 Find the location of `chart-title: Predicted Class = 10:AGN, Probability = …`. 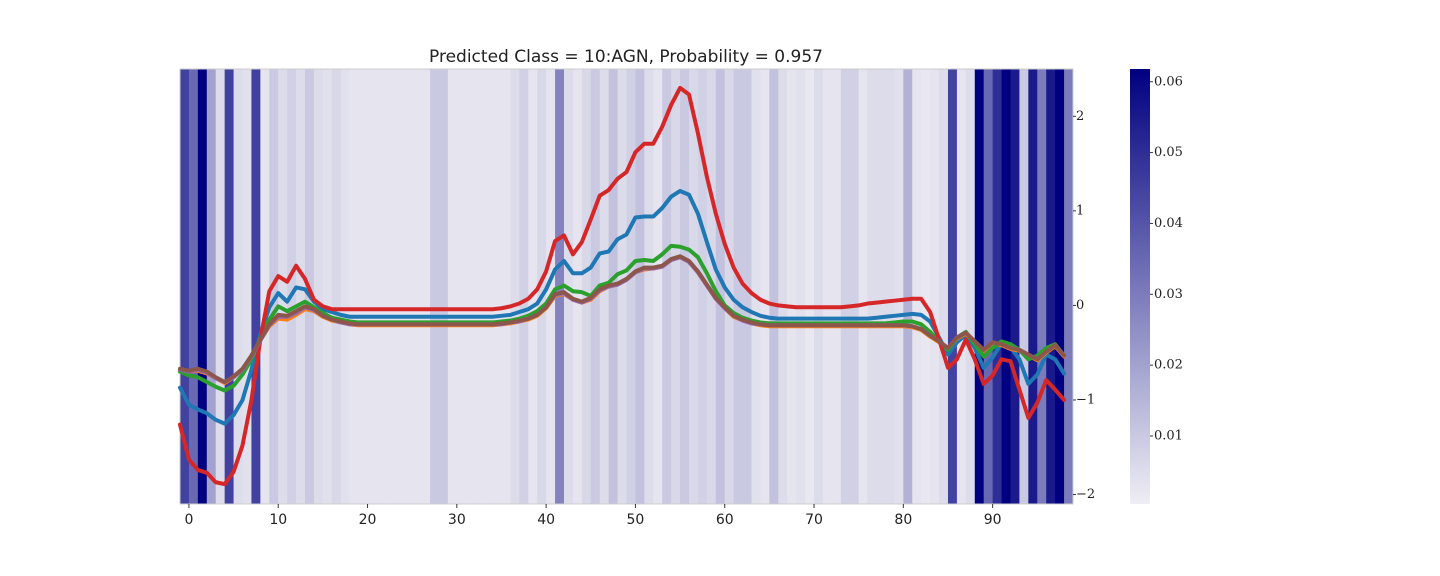

chart-title: Predicted Class = 10:AGN, Probability = … is located at coordinates (626, 57).